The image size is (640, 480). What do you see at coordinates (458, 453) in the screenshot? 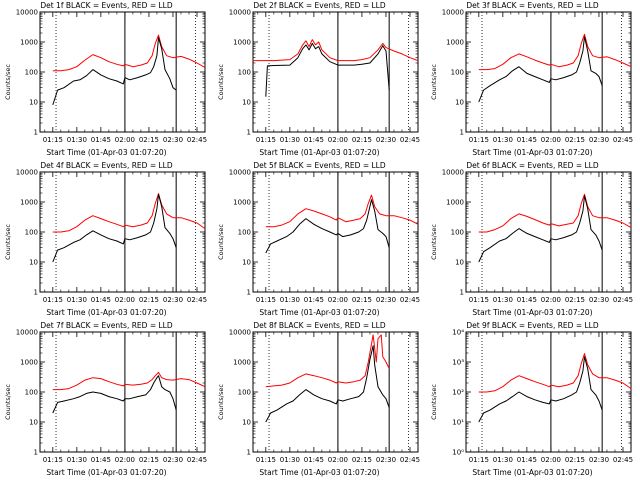
I see `y-tick-label: 10⁰` at bounding box center [458, 453].